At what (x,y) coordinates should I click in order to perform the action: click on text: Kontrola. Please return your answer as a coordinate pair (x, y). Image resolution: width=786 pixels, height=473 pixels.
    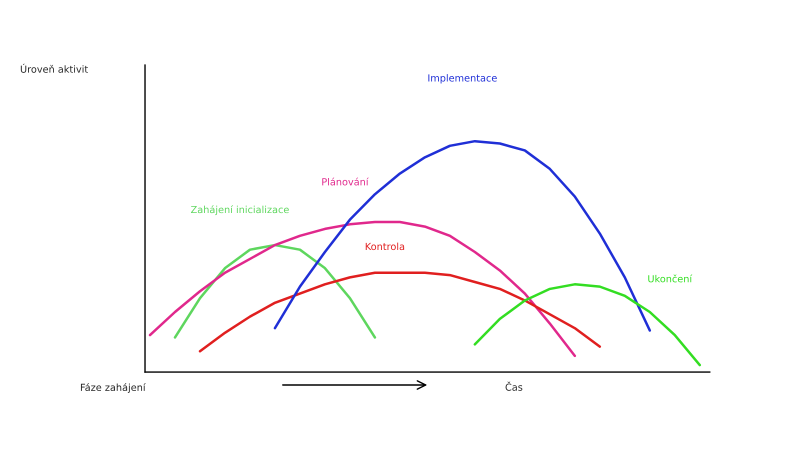
    Looking at the image, I should click on (385, 246).